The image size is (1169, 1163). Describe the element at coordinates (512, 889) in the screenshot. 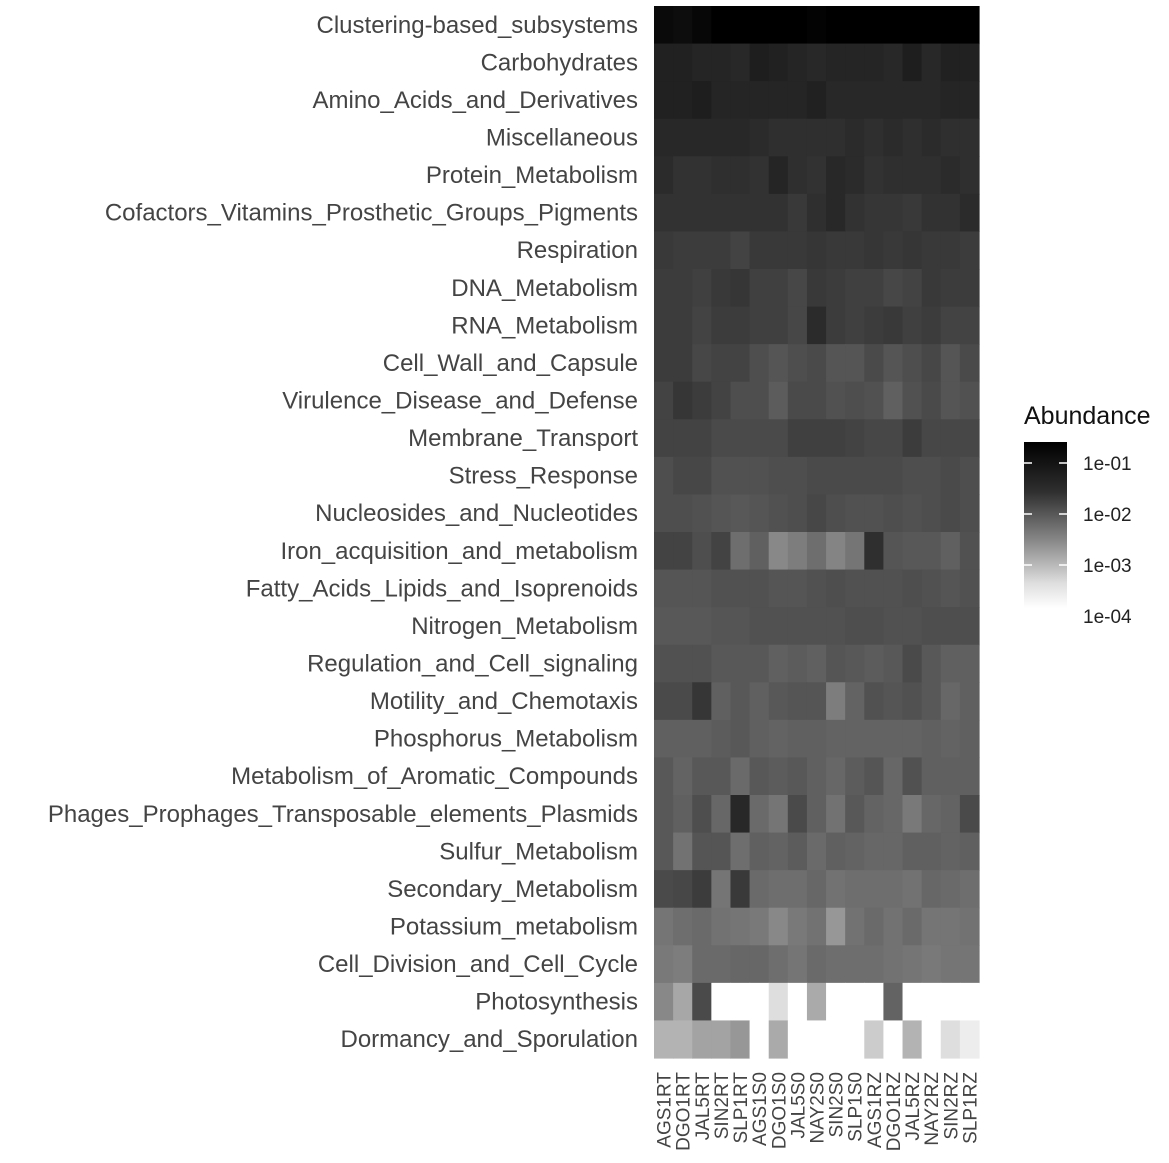

I see `row-label: Secondary_Metabolism` at that location.